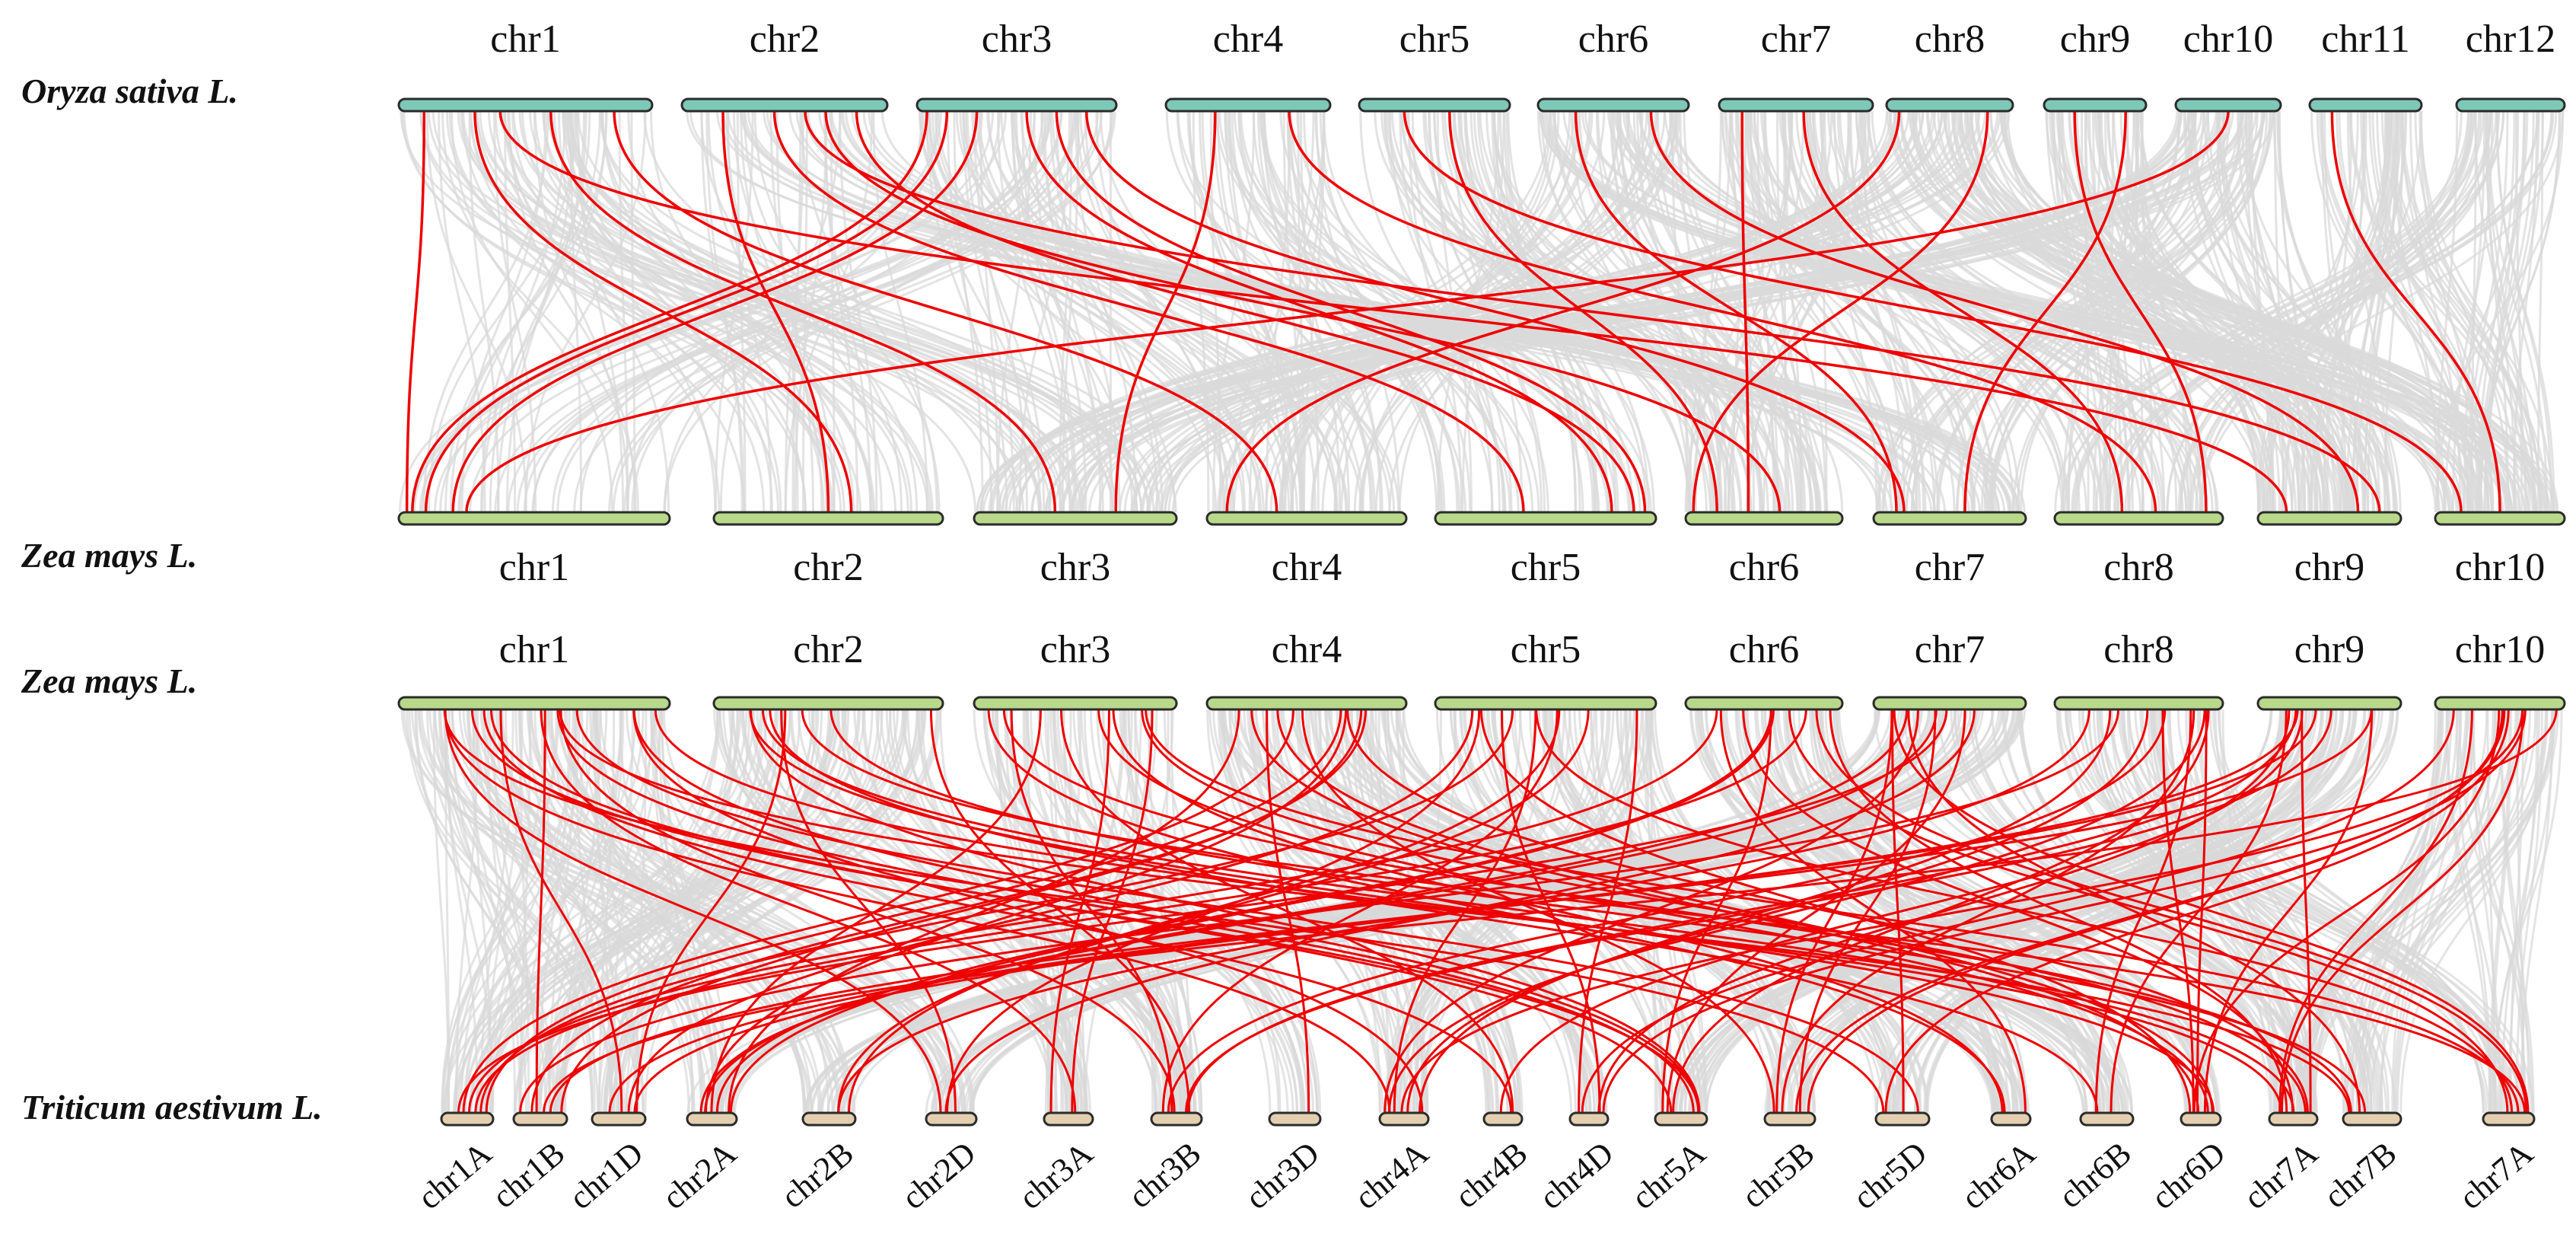  Describe the element at coordinates (1434, 39) in the screenshot. I see `rice-chromosome-label: chr5` at that location.